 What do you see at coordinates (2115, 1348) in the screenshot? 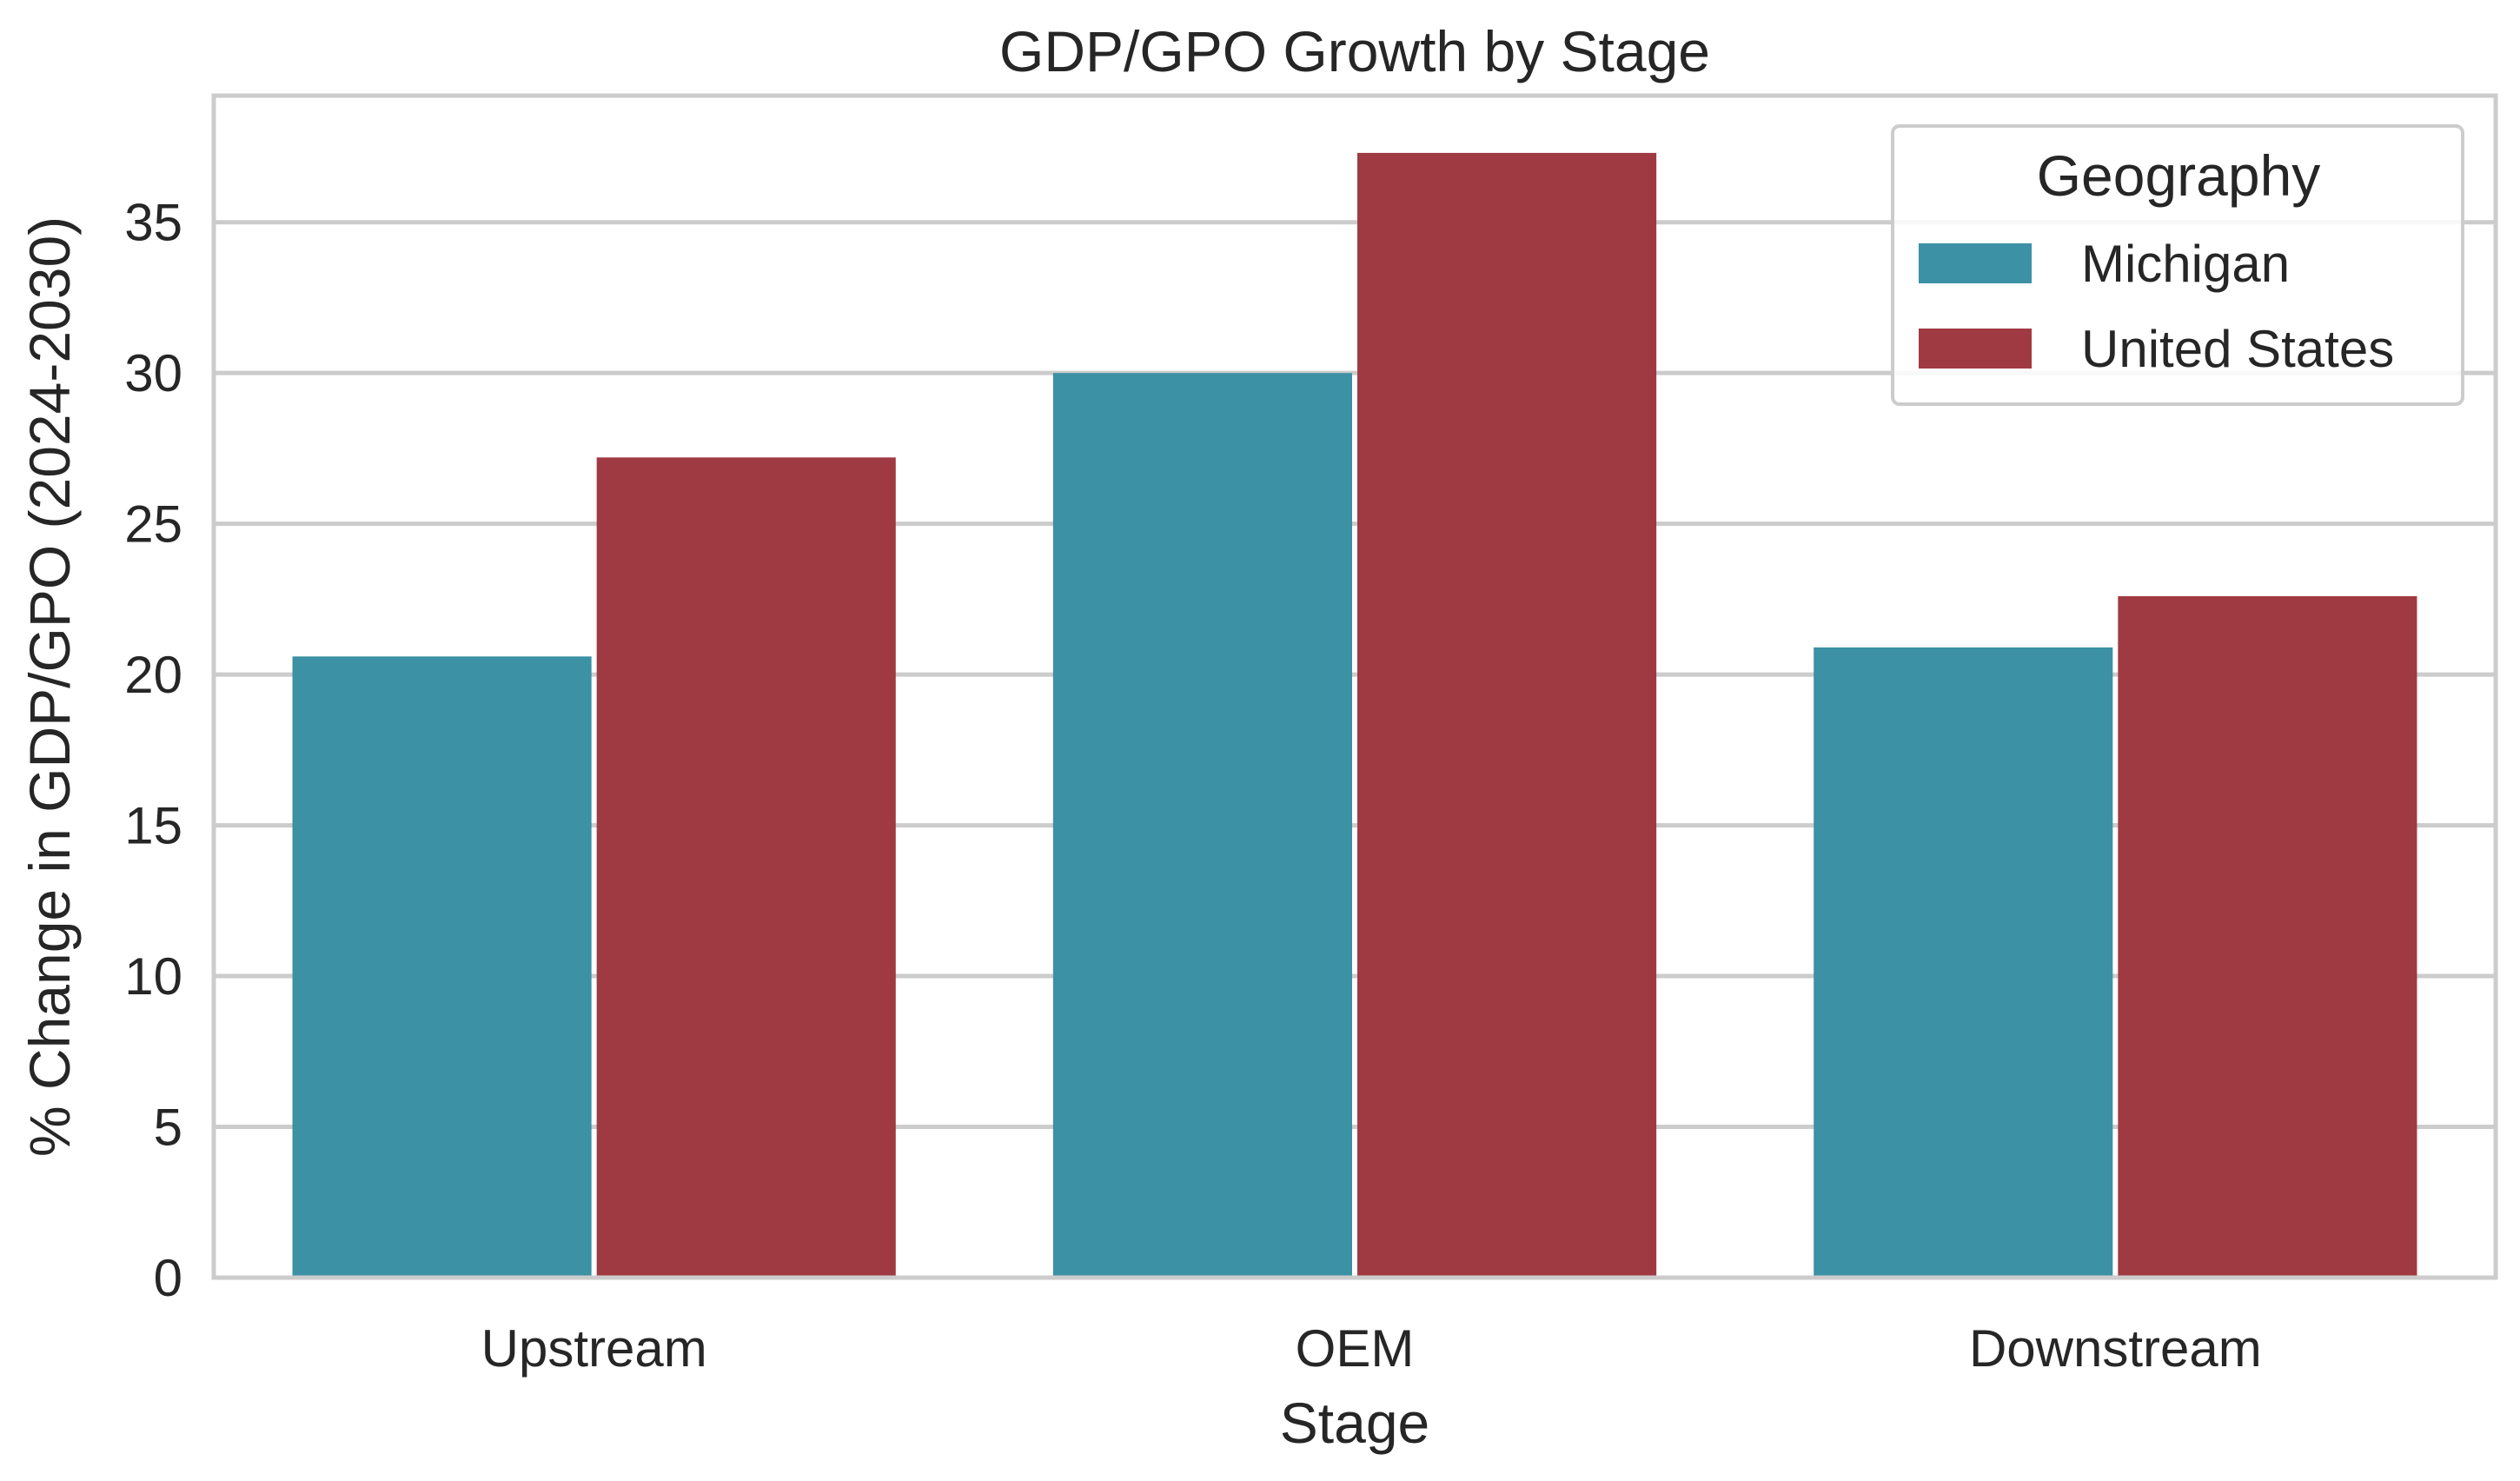
I see `x-tick-label-downstream: Downstream` at bounding box center [2115, 1348].